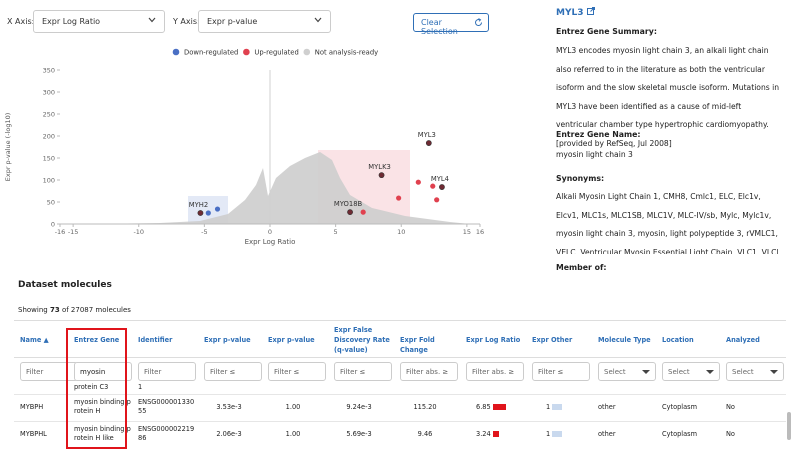 Image resolution: width=795 pixels, height=450 pixels. What do you see at coordinates (8, 147) in the screenshot?
I see `y-axis-title: Expr p-value (-log10)` at bounding box center [8, 147].